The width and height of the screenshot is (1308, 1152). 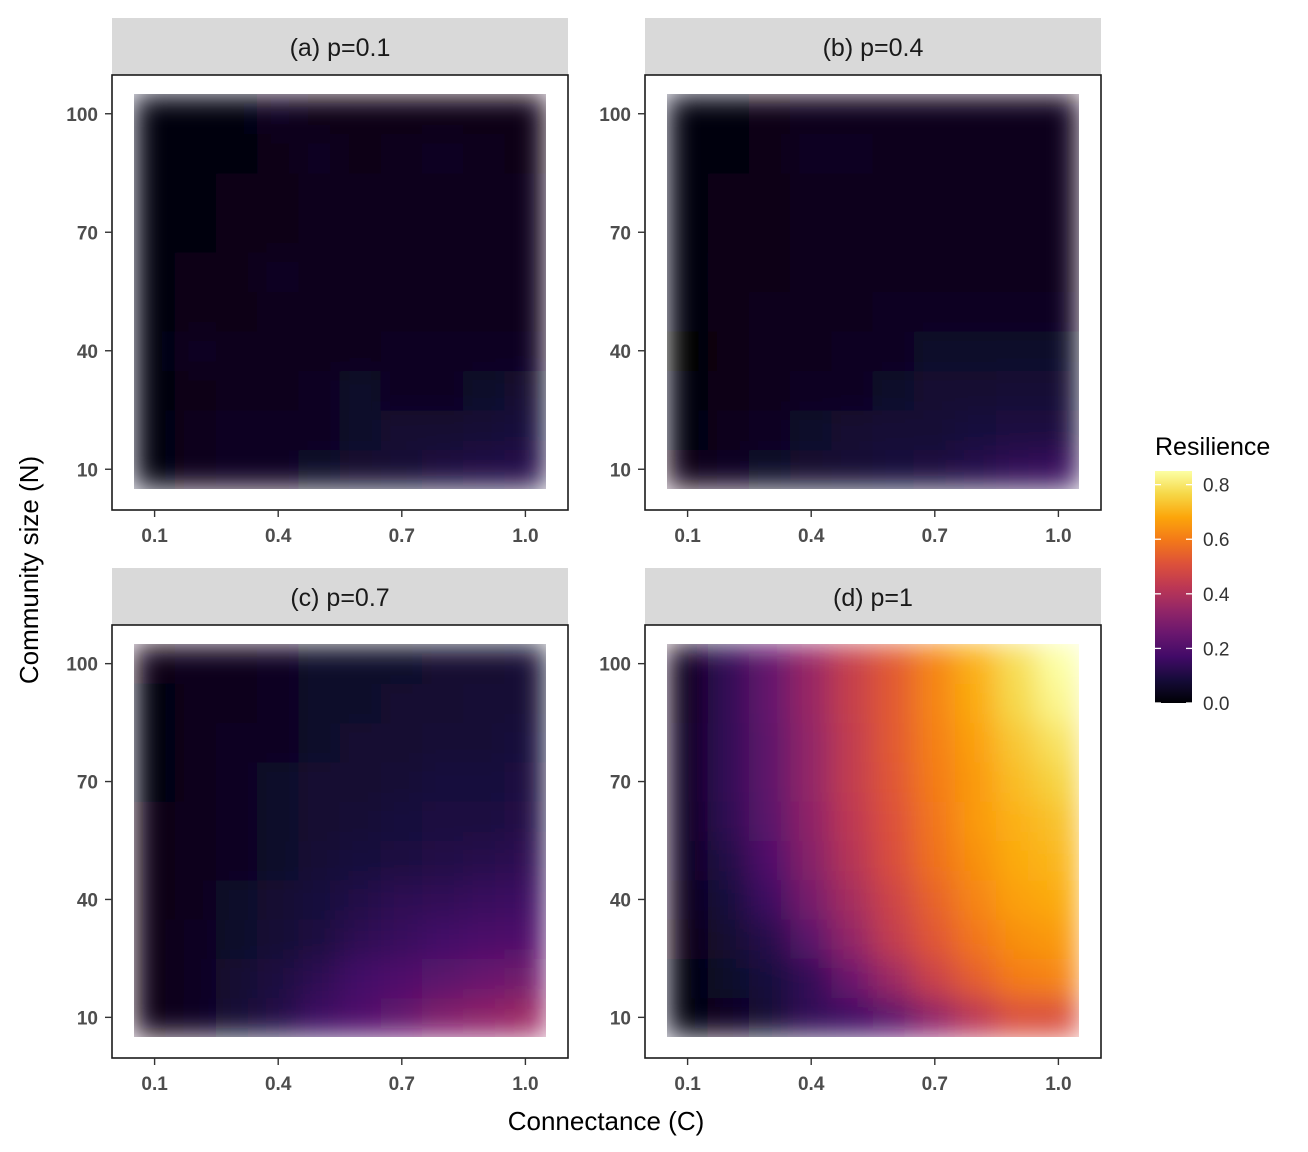 I want to click on panel-border, so click(x=340, y=841).